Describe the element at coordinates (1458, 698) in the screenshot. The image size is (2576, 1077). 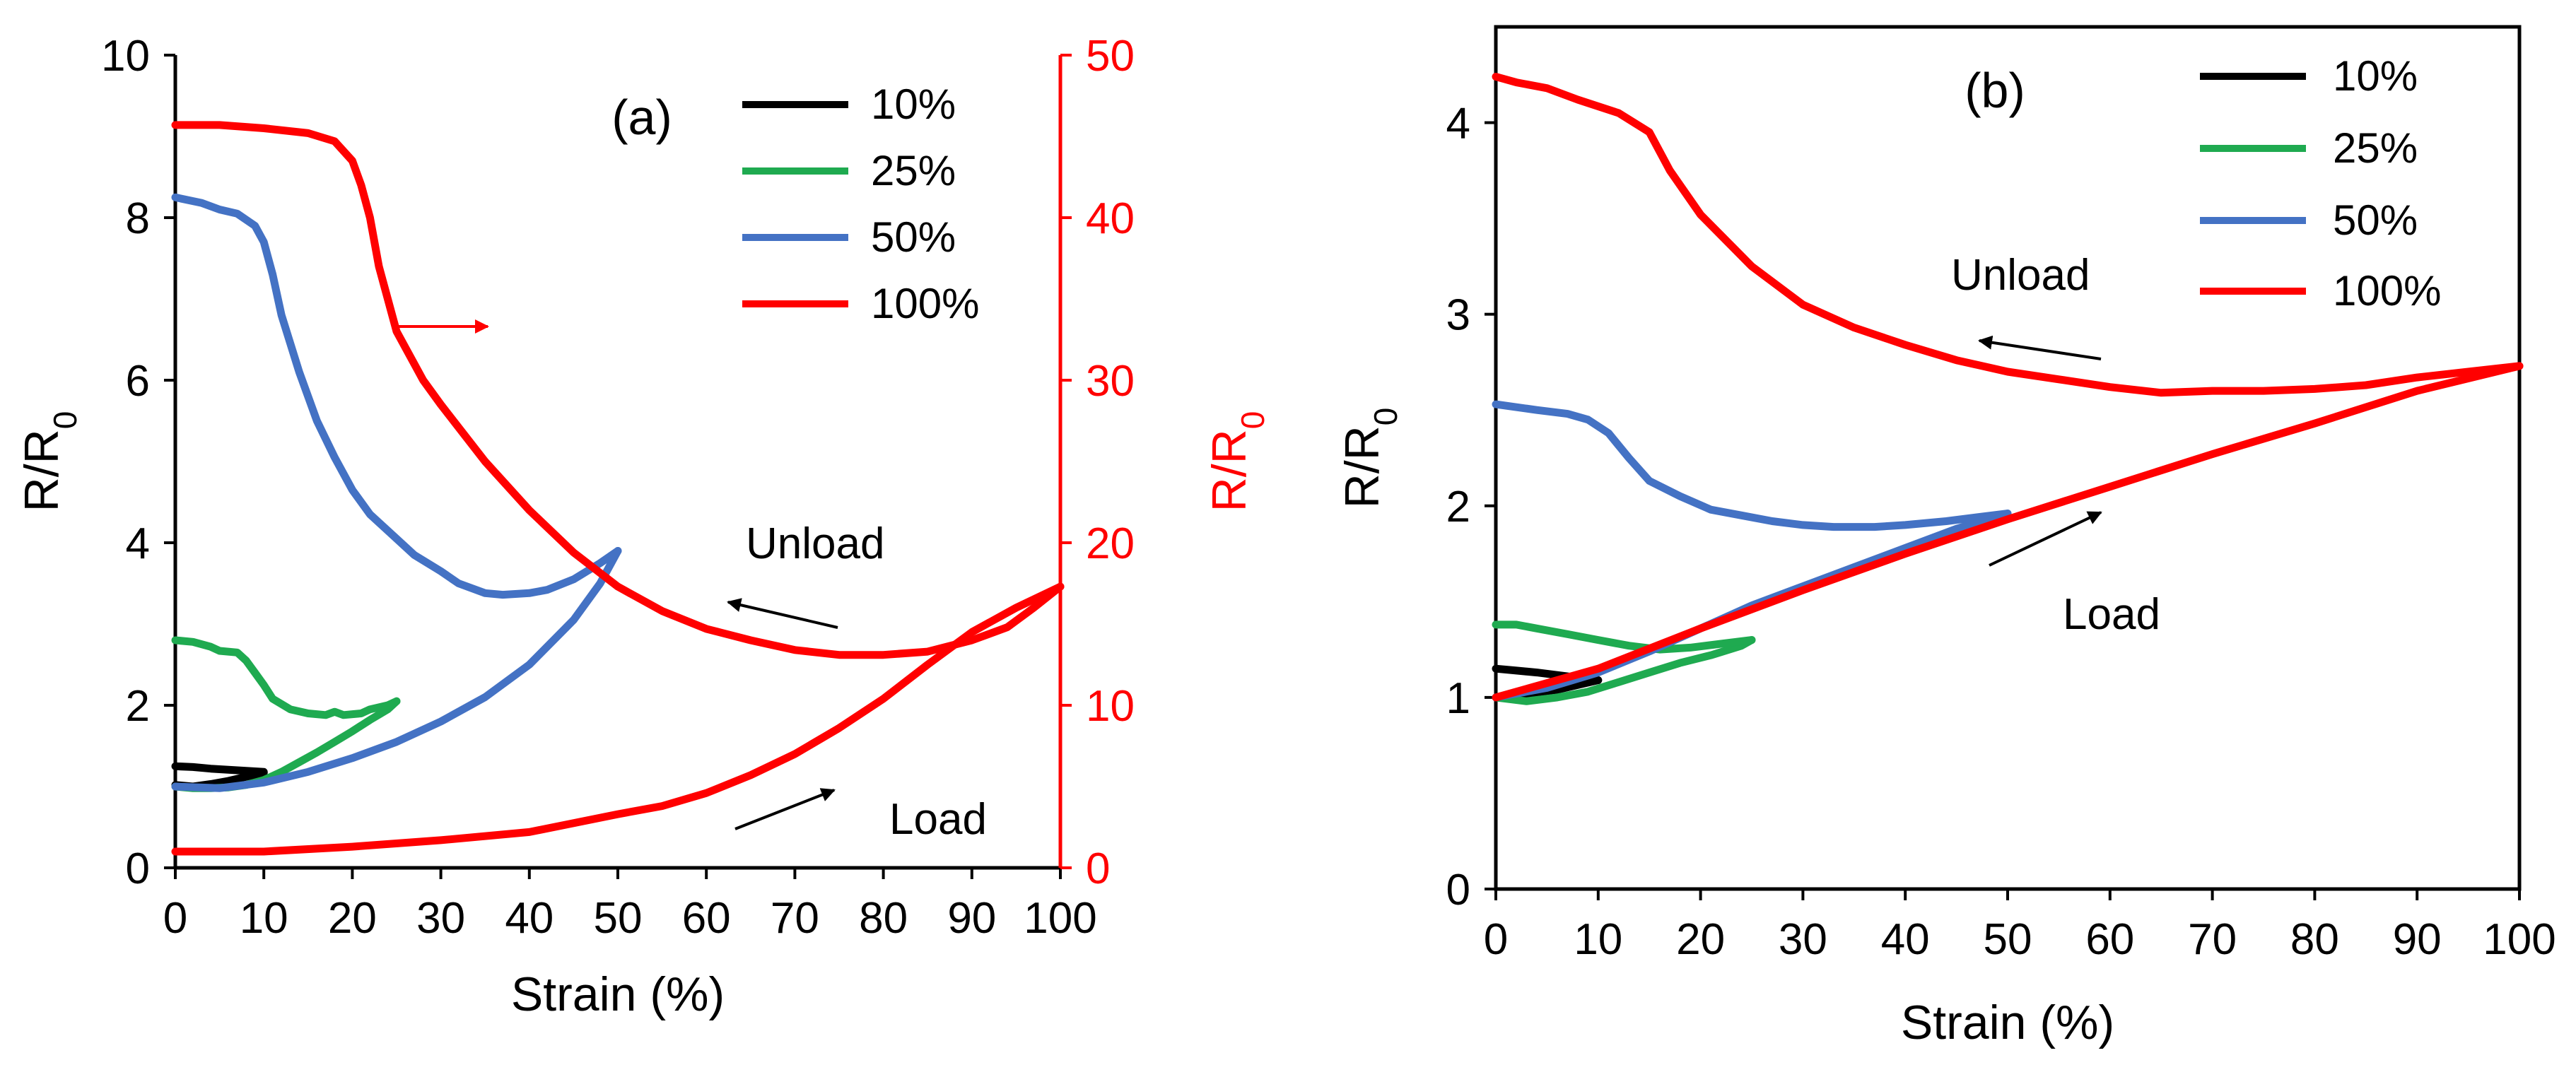
I see `y-tick-label: 1` at that location.